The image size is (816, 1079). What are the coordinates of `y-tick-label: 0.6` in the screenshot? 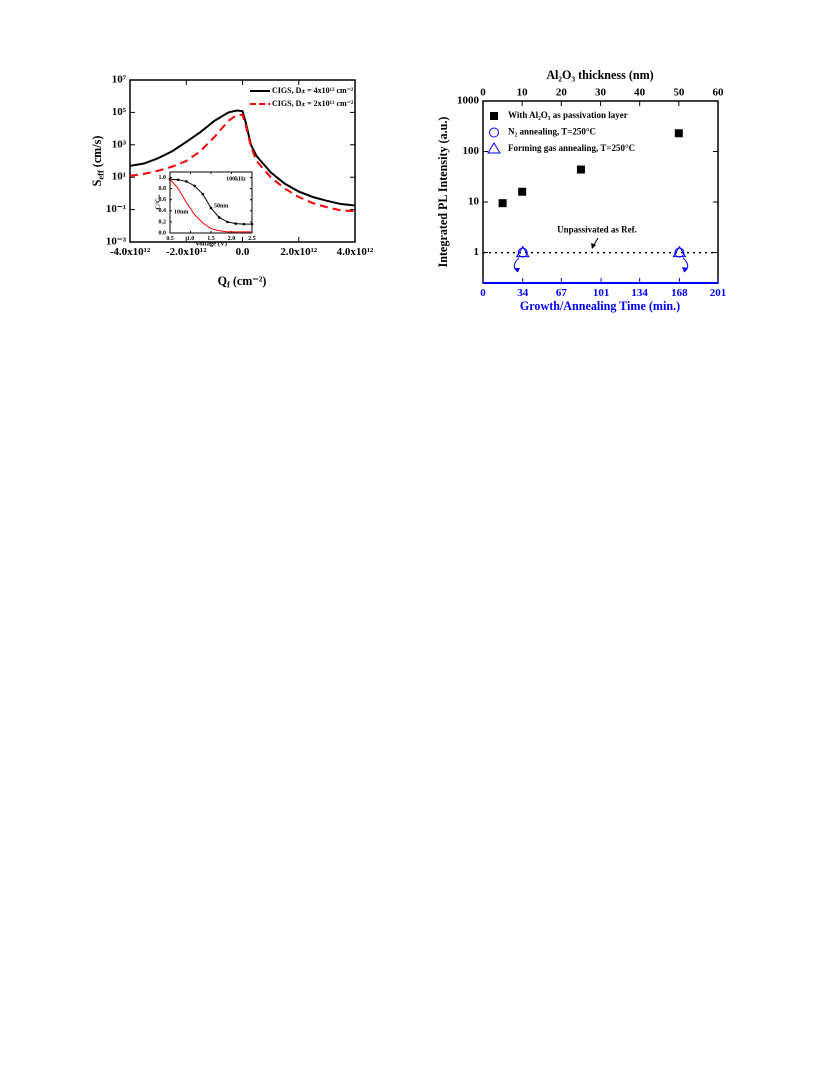 It's located at (163, 200).